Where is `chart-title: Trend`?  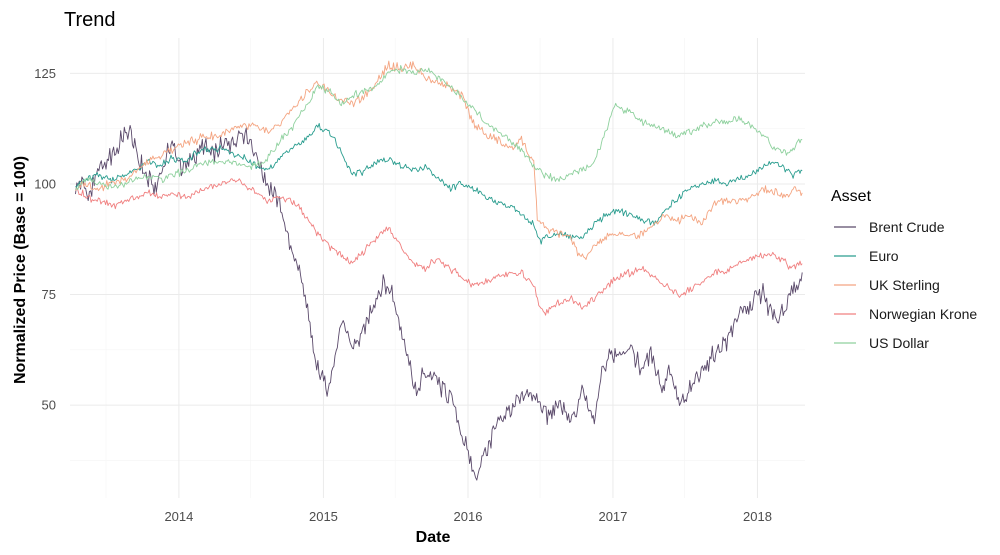
chart-title: Trend is located at coordinates (90, 20).